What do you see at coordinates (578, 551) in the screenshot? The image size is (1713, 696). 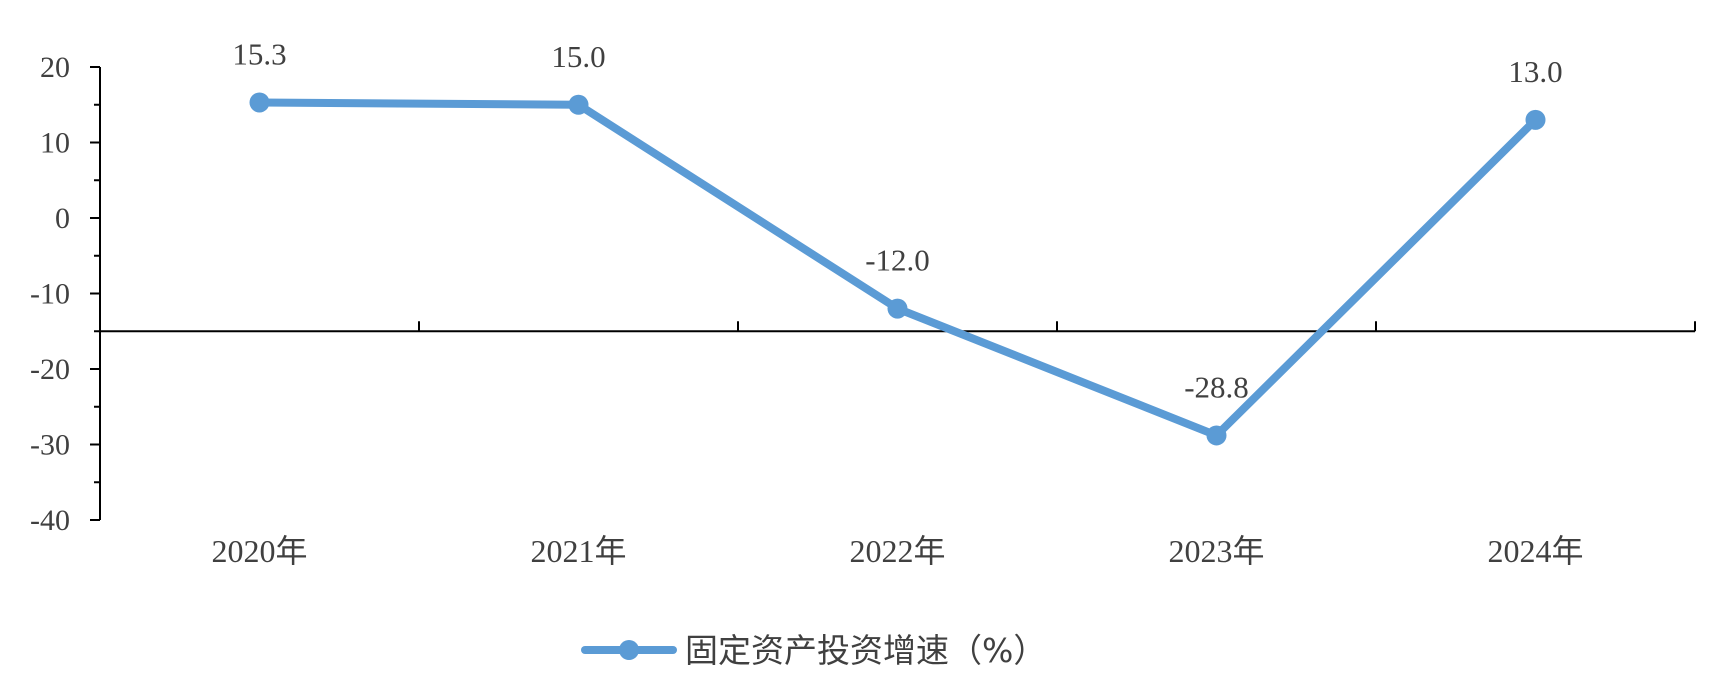 I see `x-category-label: 2021年` at bounding box center [578, 551].